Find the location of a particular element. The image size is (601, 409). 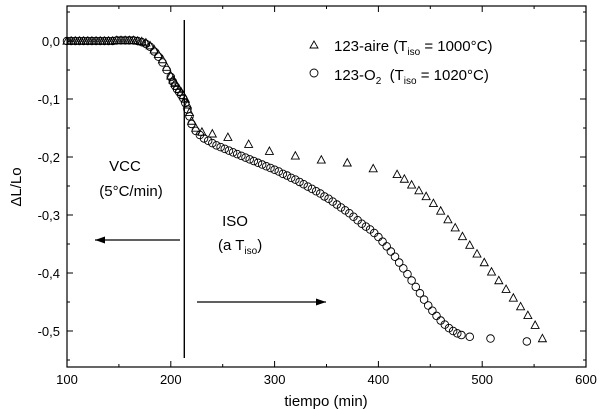

x-axis-title: tiempo (min) is located at coordinates (325, 401).